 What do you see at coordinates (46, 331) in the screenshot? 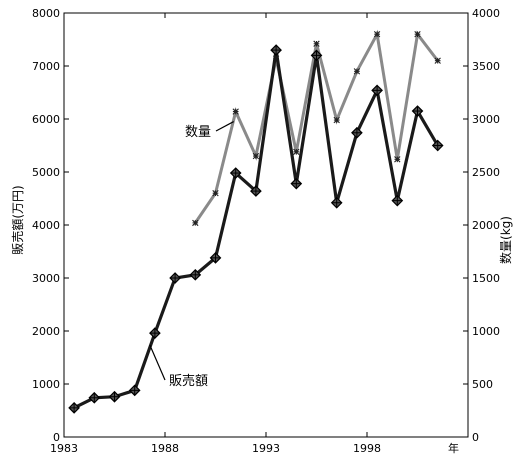
I see `left-tick-label: 2000` at bounding box center [46, 331].